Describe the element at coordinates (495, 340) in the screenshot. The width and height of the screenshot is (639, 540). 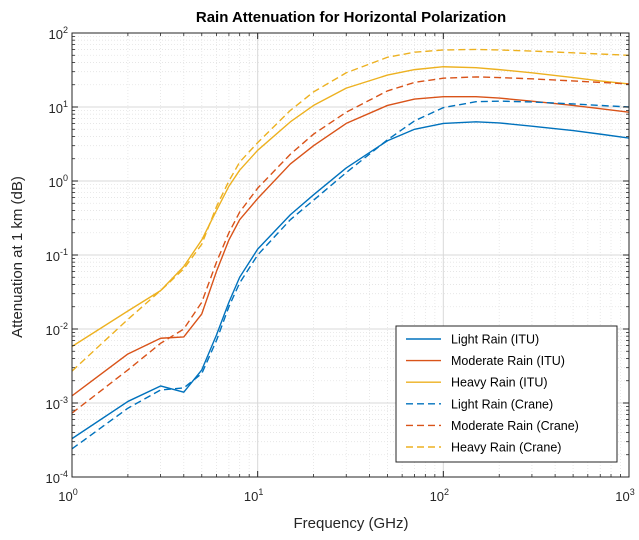
I see `legend-label: Light Rain (ITU)` at that location.